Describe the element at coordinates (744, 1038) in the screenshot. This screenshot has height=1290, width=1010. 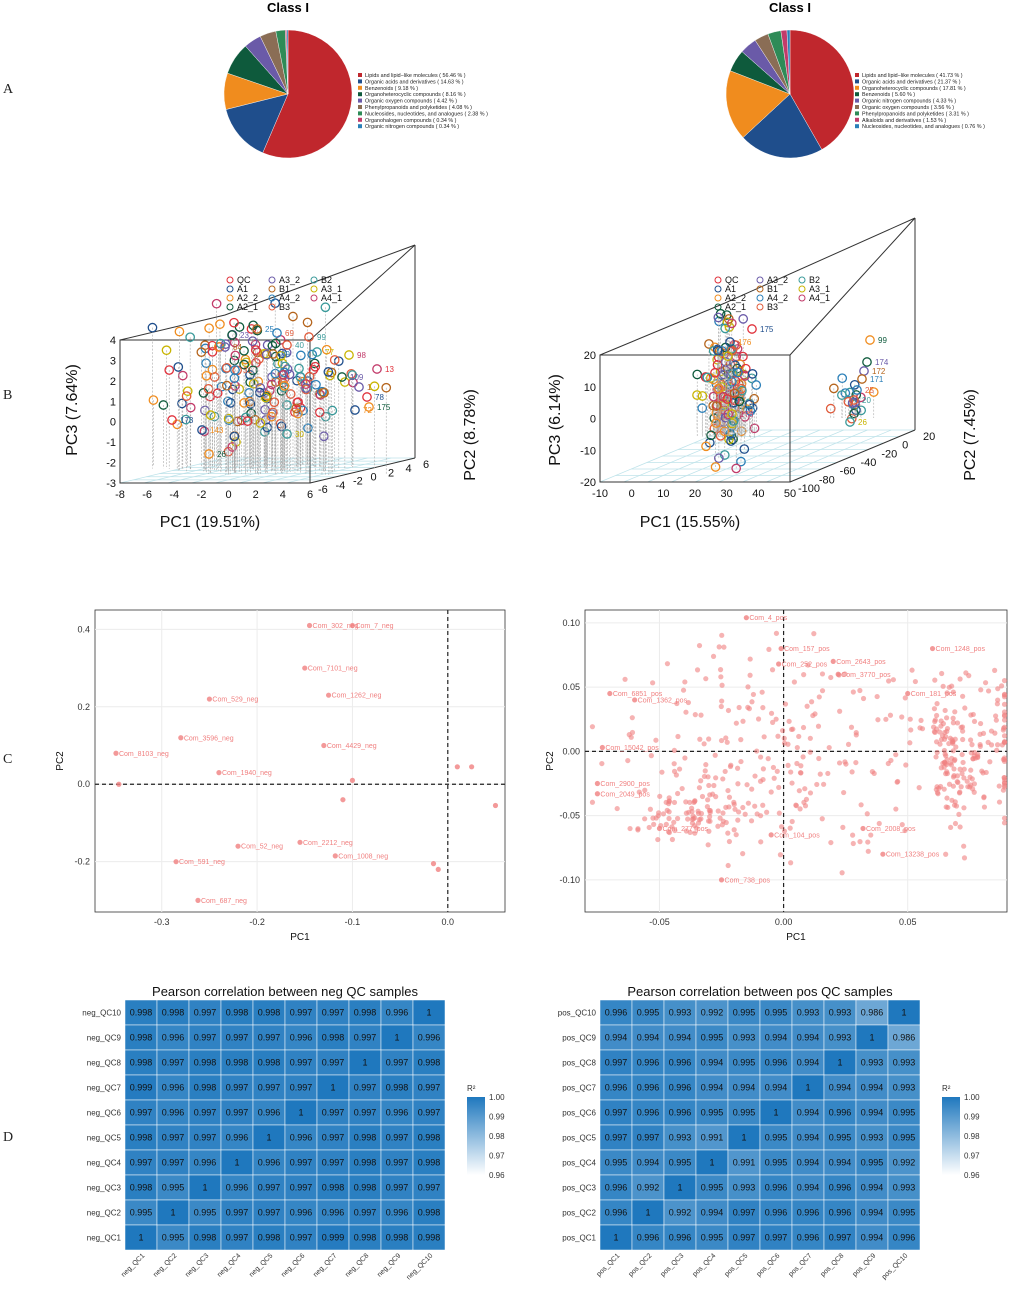
I see `cell-value: 0.993` at that location.